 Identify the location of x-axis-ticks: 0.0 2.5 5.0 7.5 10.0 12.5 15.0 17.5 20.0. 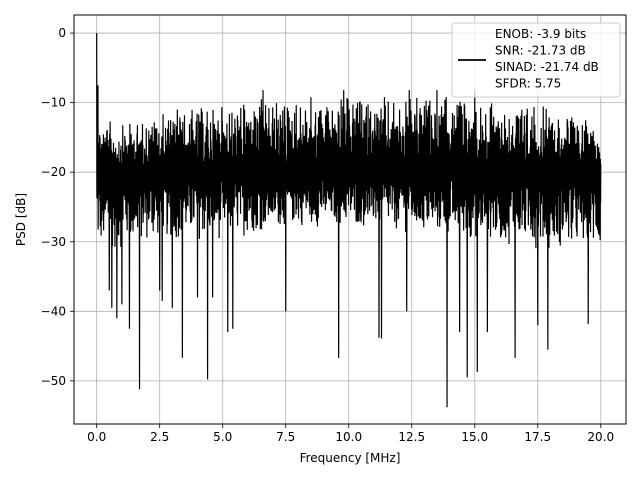
(350, 434).